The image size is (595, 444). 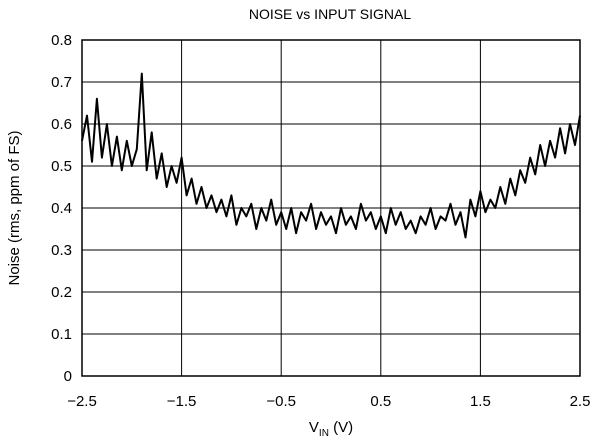 I want to click on y-tick-label: 0, so click(x=68, y=376).